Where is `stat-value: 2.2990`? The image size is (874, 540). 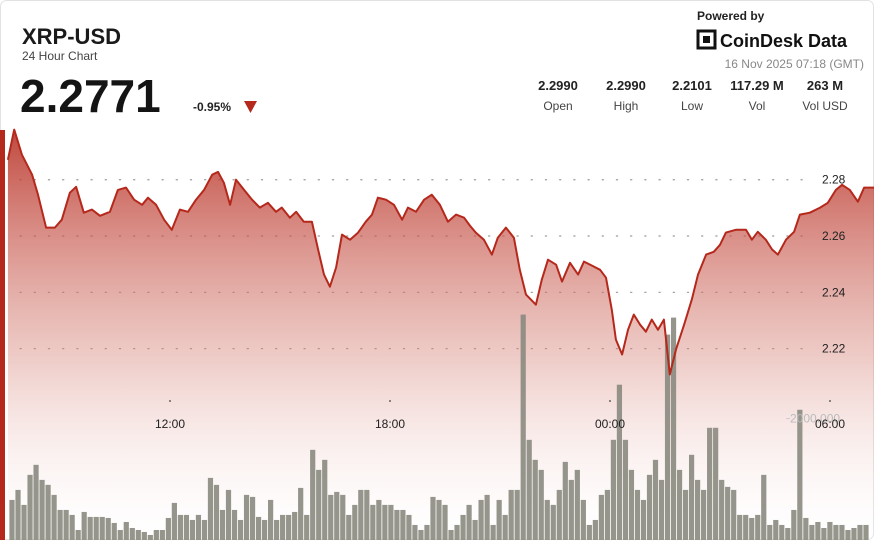
stat-value: 2.2990 is located at coordinates (626, 85).